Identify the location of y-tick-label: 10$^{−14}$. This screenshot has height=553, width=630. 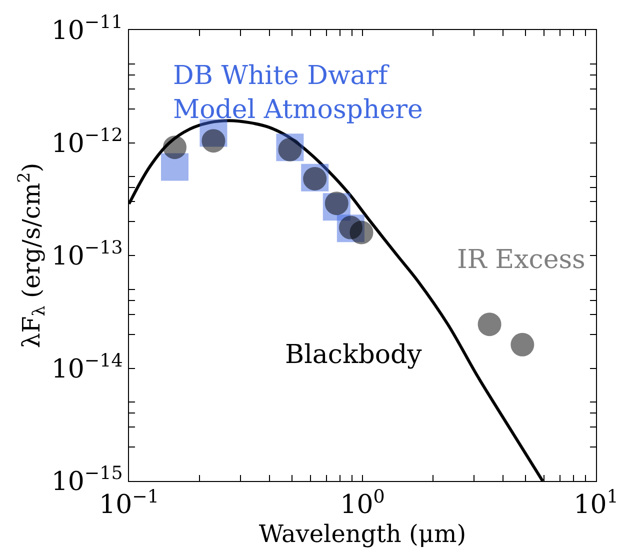
(87, 367).